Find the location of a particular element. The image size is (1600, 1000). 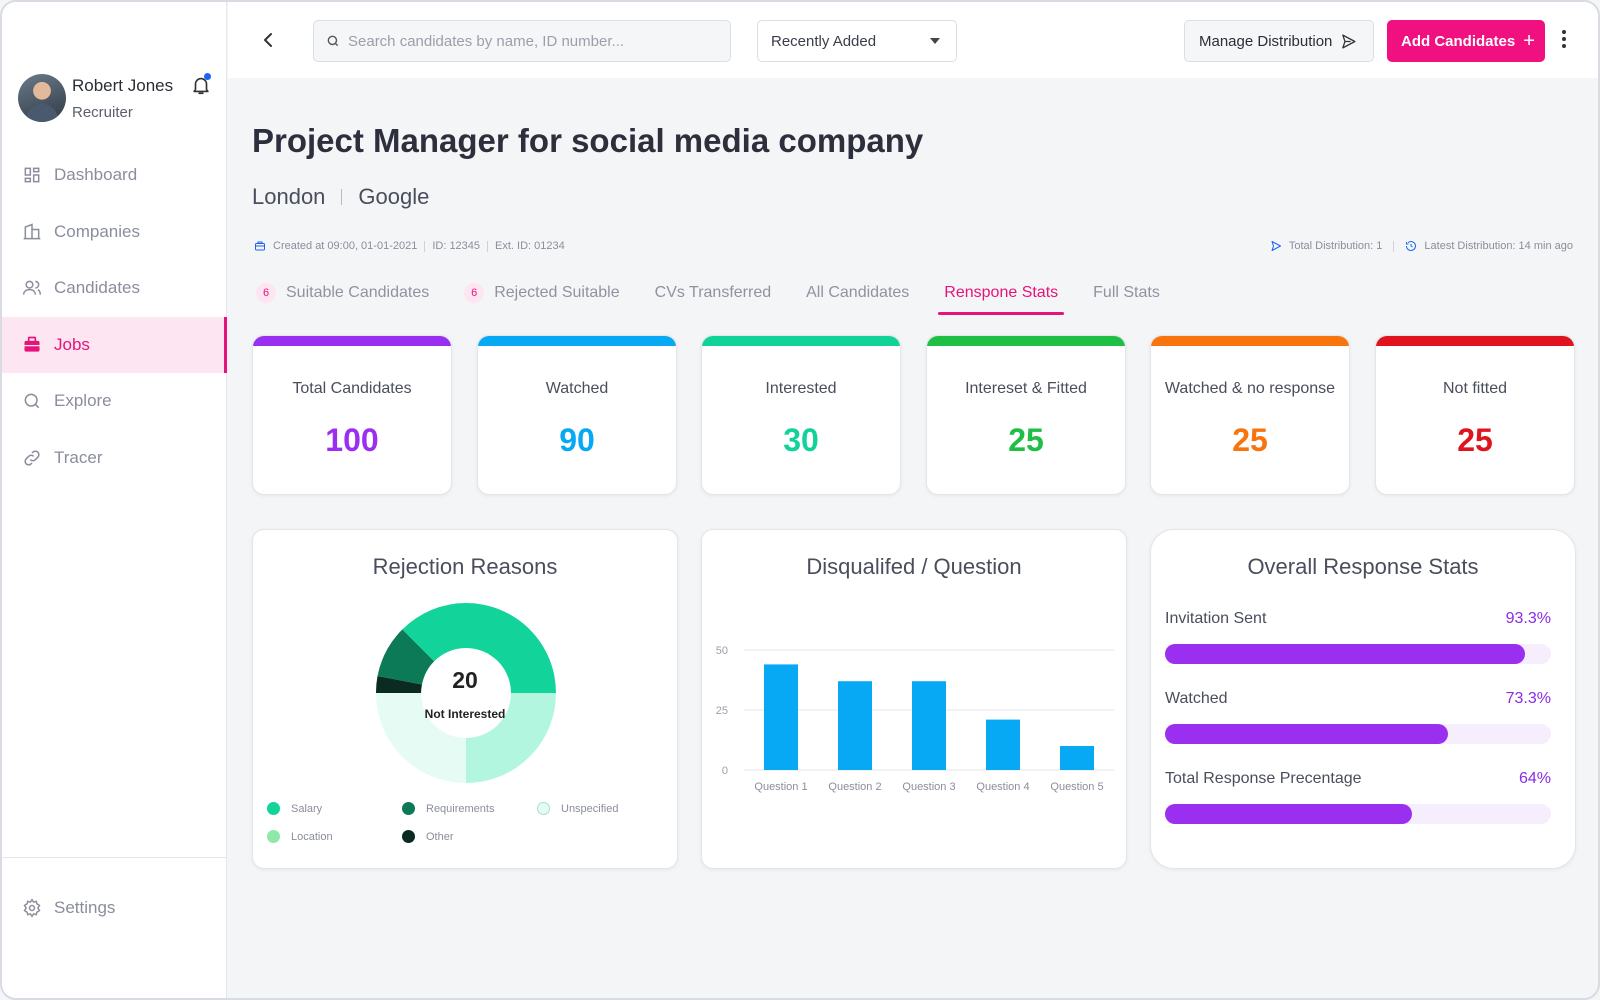

stat-value: 90 is located at coordinates (577, 440).